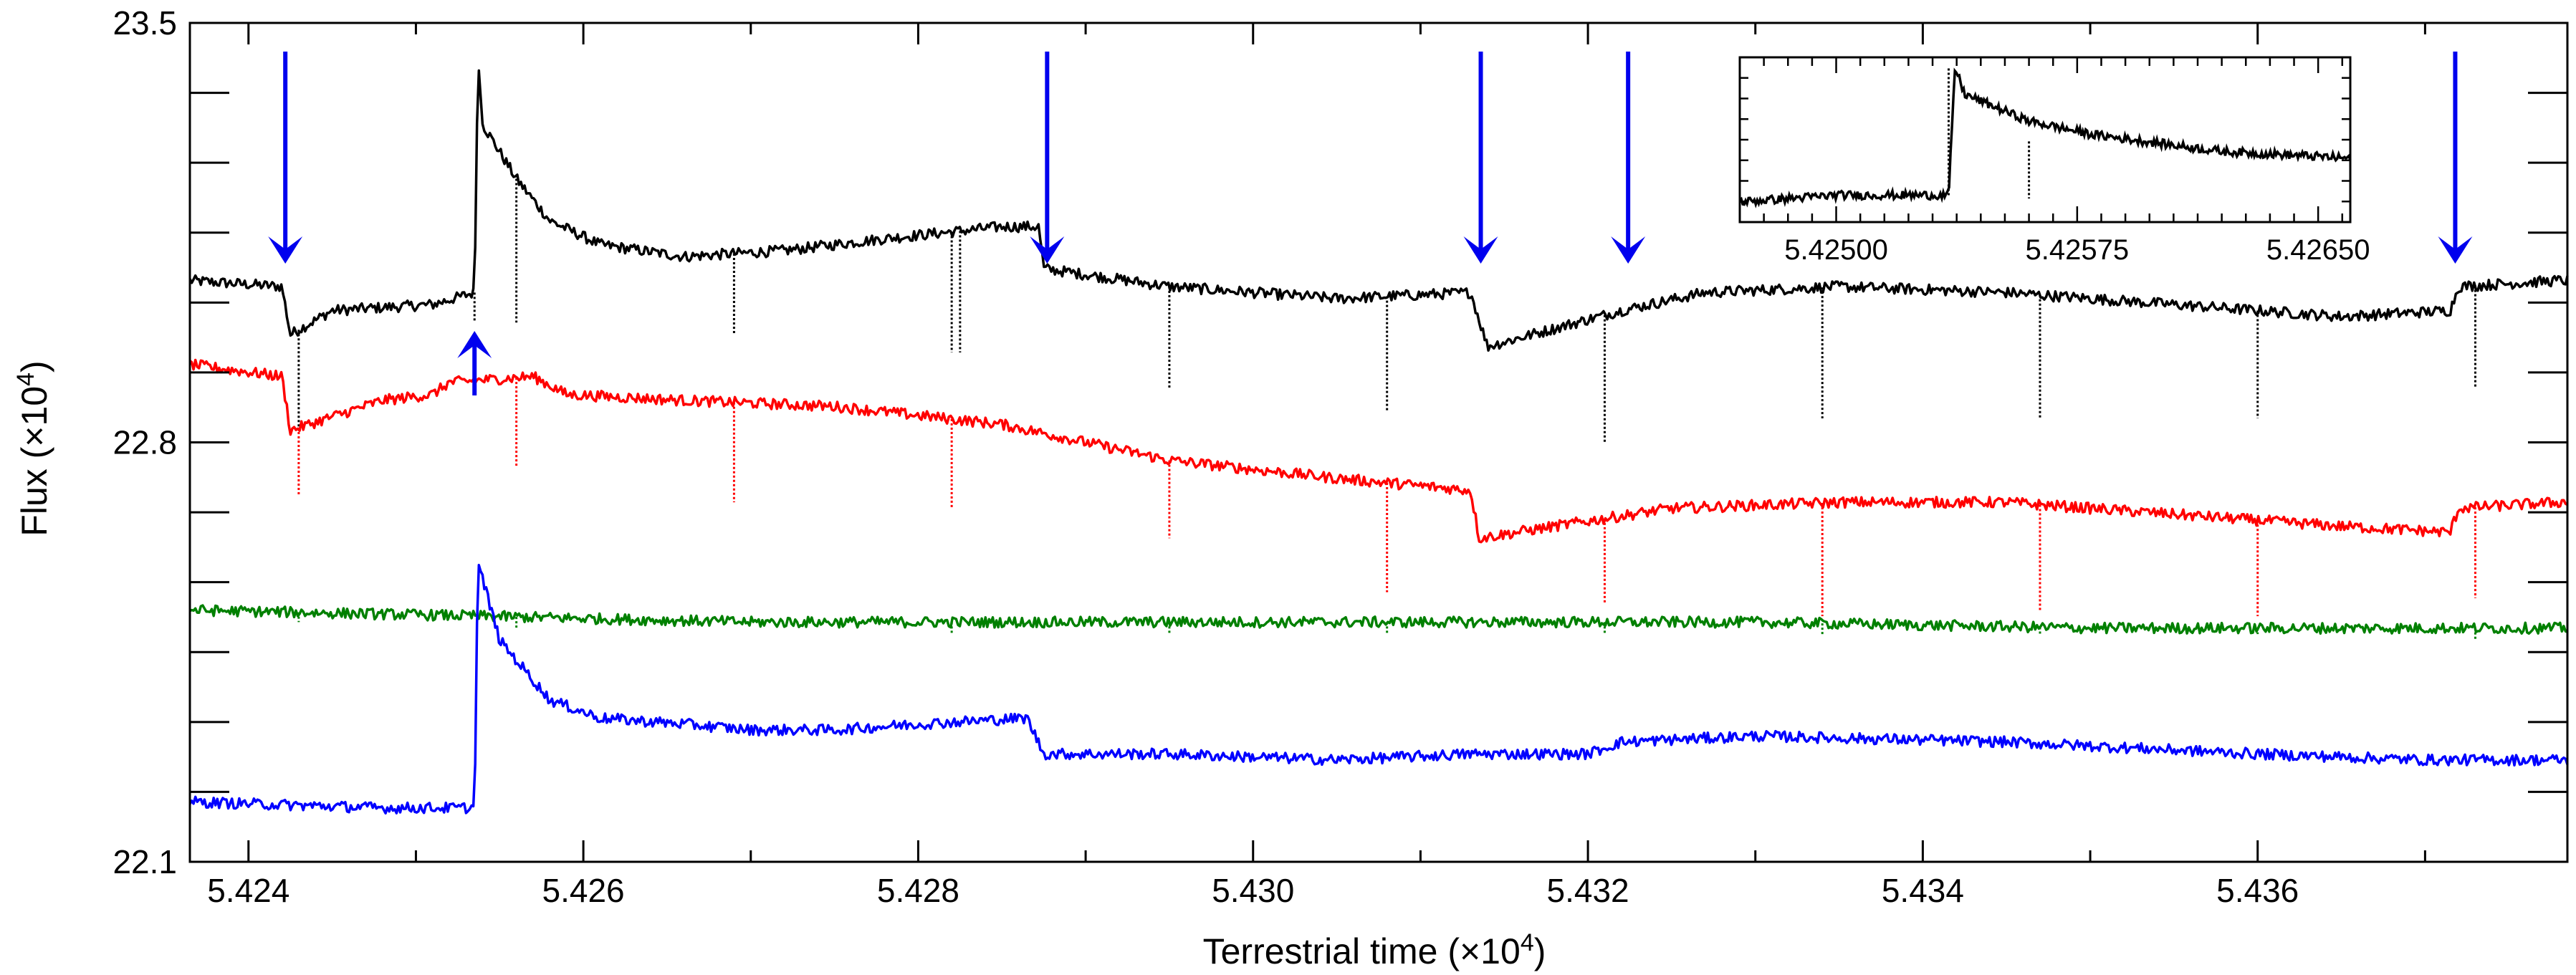 The width and height of the screenshot is (2576, 975). Describe the element at coordinates (248, 890) in the screenshot. I see `x-tick-label: 5.424` at that location.